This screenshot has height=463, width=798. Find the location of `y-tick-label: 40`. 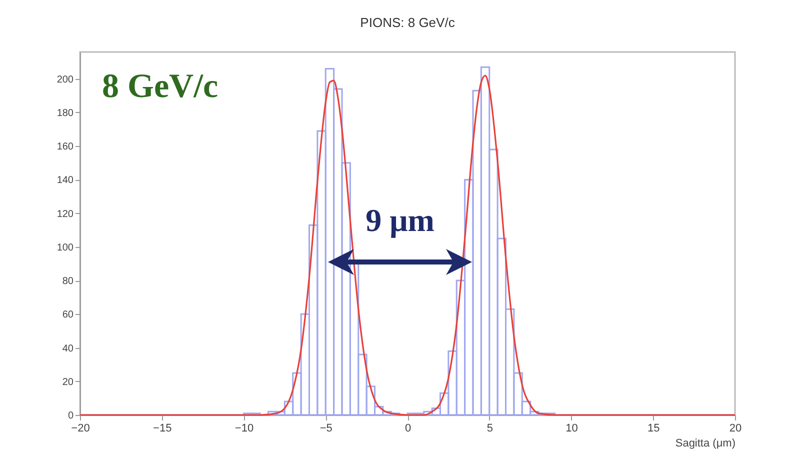

y-tick-label: 40 is located at coordinates (68, 348).